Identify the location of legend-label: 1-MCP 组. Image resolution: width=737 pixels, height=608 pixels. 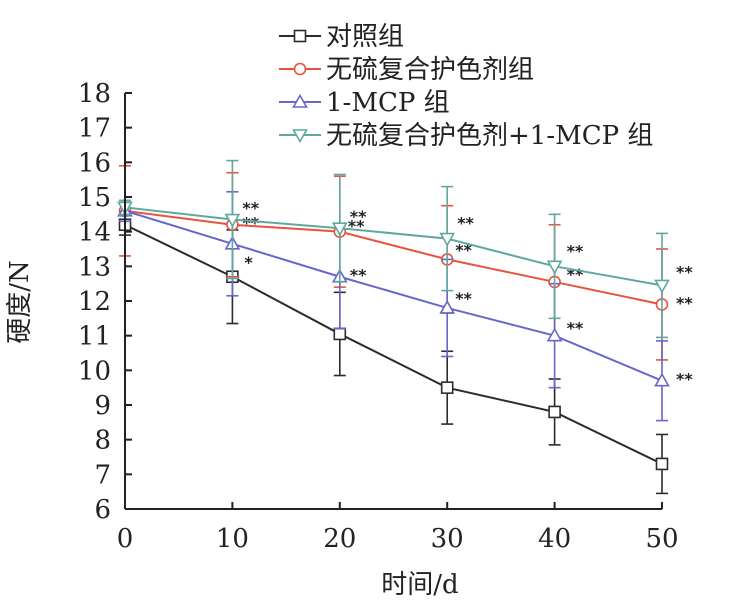
(388, 103).